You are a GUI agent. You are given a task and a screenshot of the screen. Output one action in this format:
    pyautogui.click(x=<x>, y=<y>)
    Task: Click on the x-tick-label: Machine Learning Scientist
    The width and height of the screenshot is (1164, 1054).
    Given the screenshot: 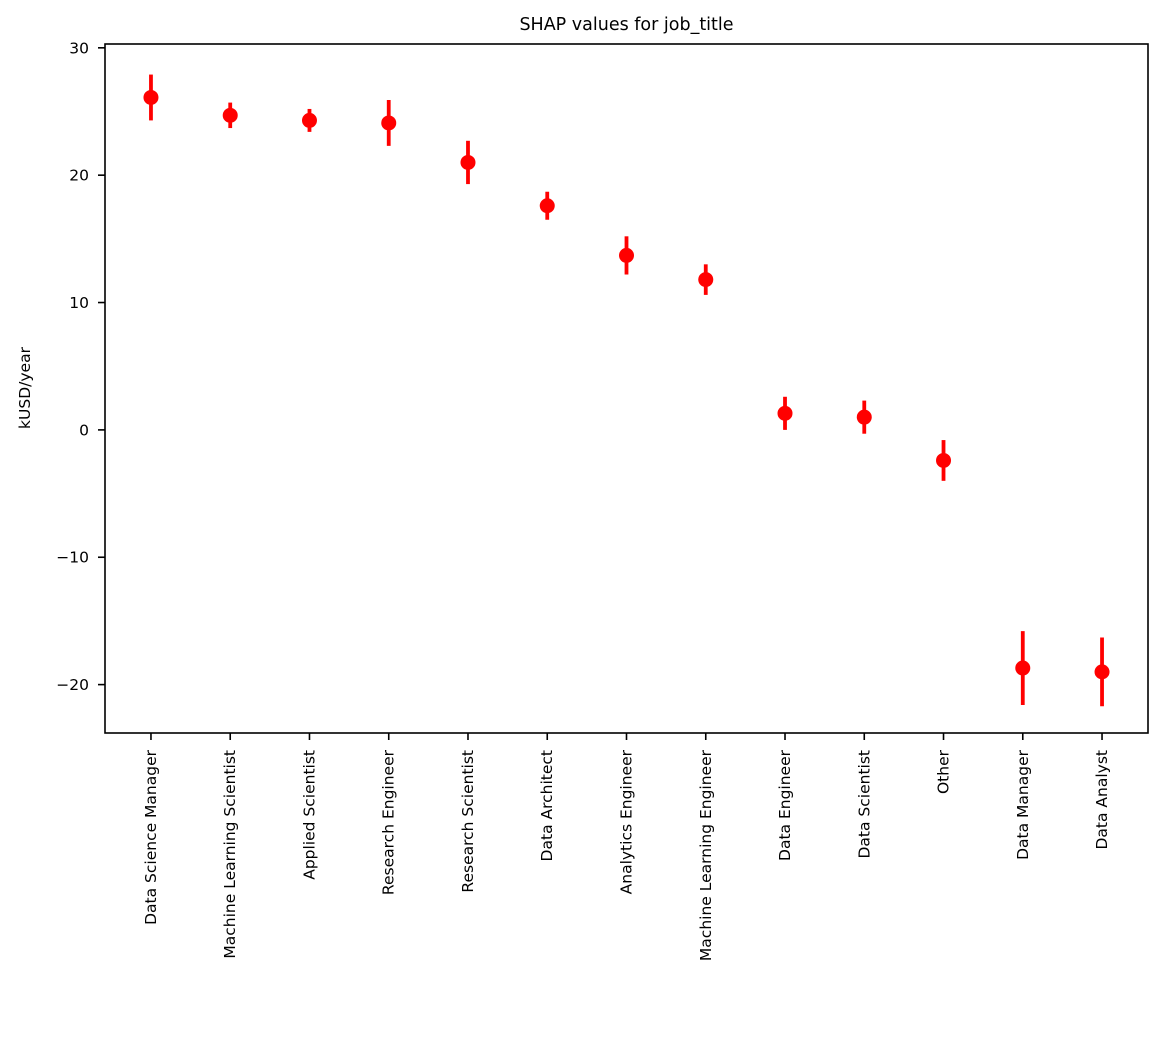 What is the action you would take?
    pyautogui.click(x=230, y=854)
    